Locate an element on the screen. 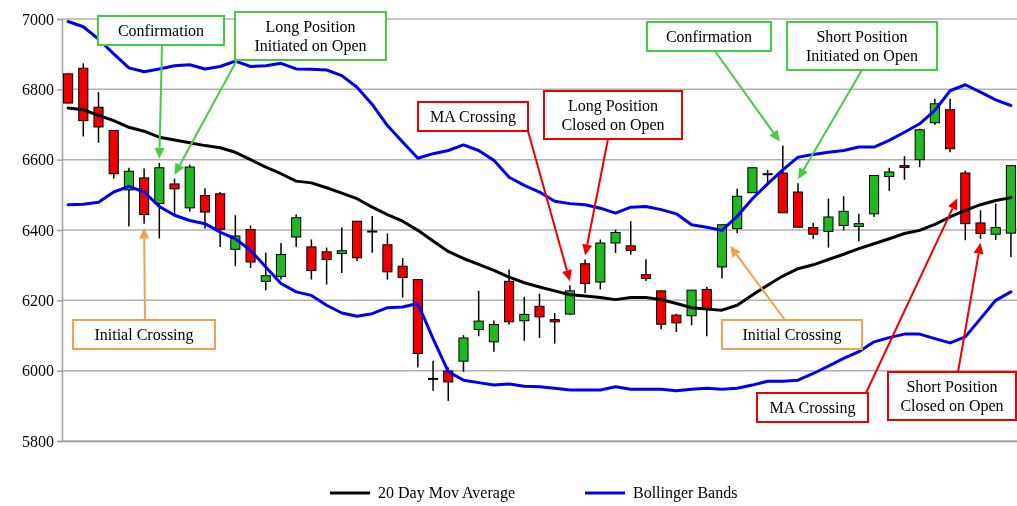 This screenshot has width=1017, height=506. y-tick-label: 6200 is located at coordinates (38, 300).